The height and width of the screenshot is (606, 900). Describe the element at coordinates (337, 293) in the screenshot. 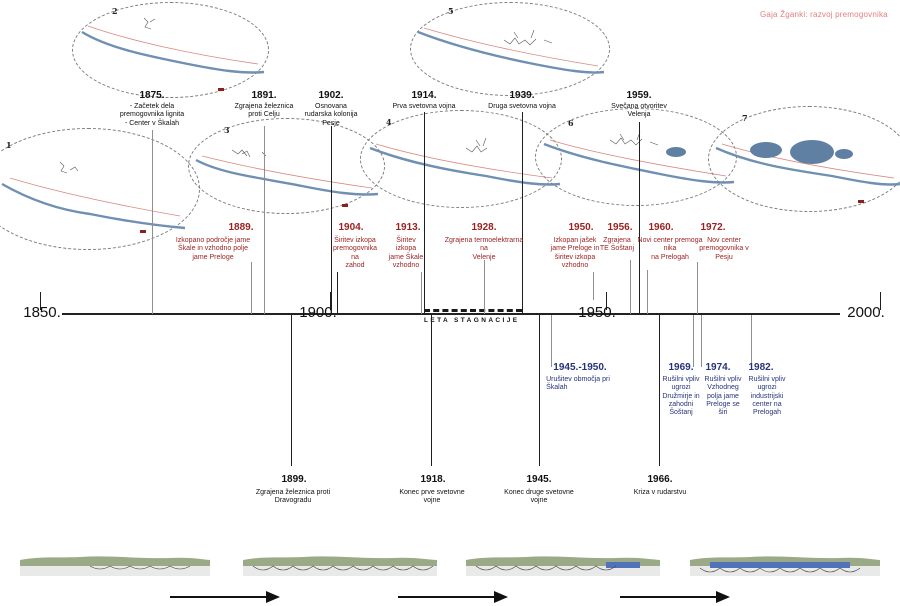

I see `event-line-1904` at that location.